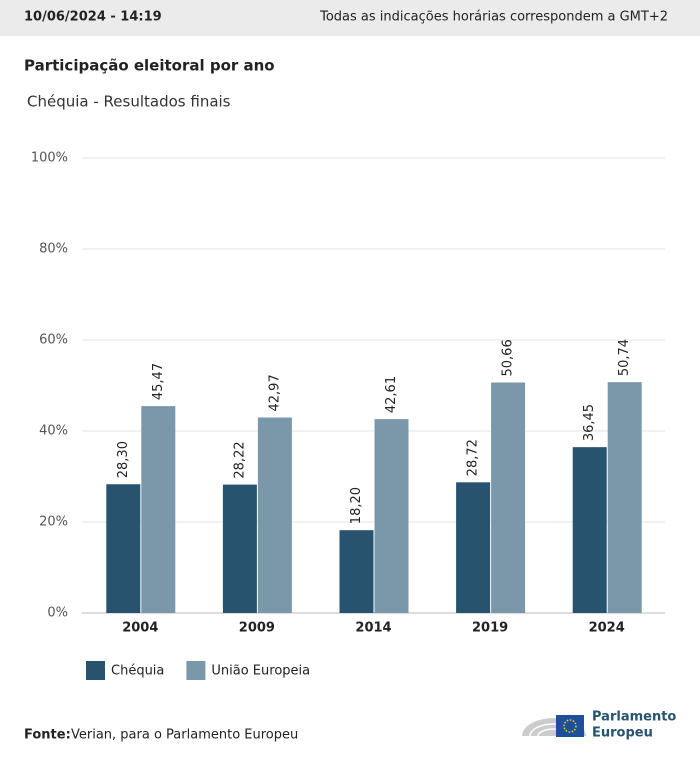 Image resolution: width=700 pixels, height=764 pixels. I want to click on x-tick-label: 2004, so click(140, 628).